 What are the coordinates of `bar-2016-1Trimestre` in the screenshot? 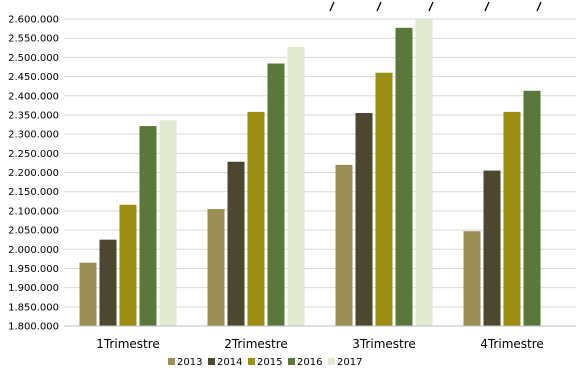 It's located at (148, 226).